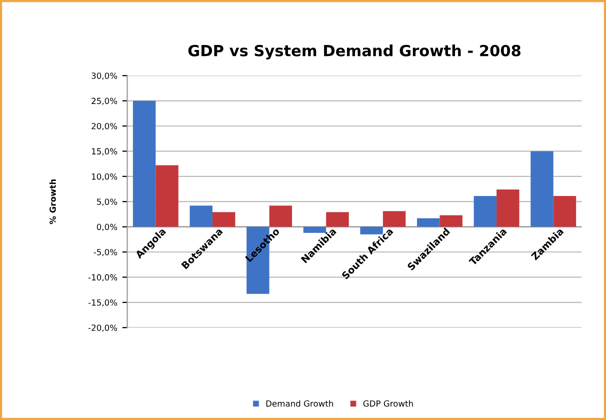  Describe the element at coordinates (105, 101) in the screenshot. I see `y-tick-label: 25,0%` at that location.